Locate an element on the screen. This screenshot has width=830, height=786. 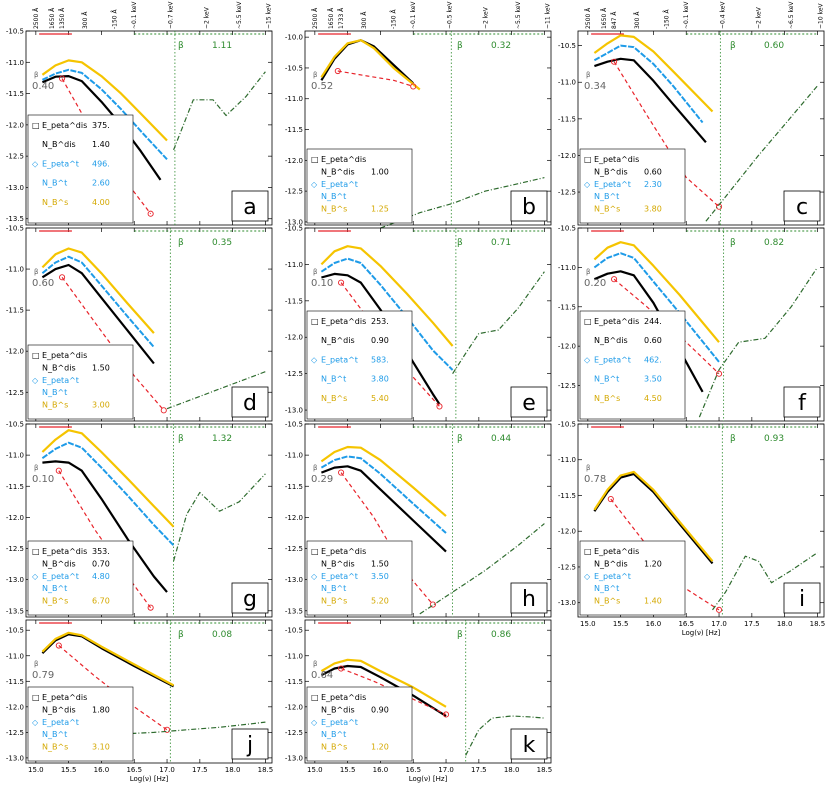
series-red-line is located at coordinates (375, 78).